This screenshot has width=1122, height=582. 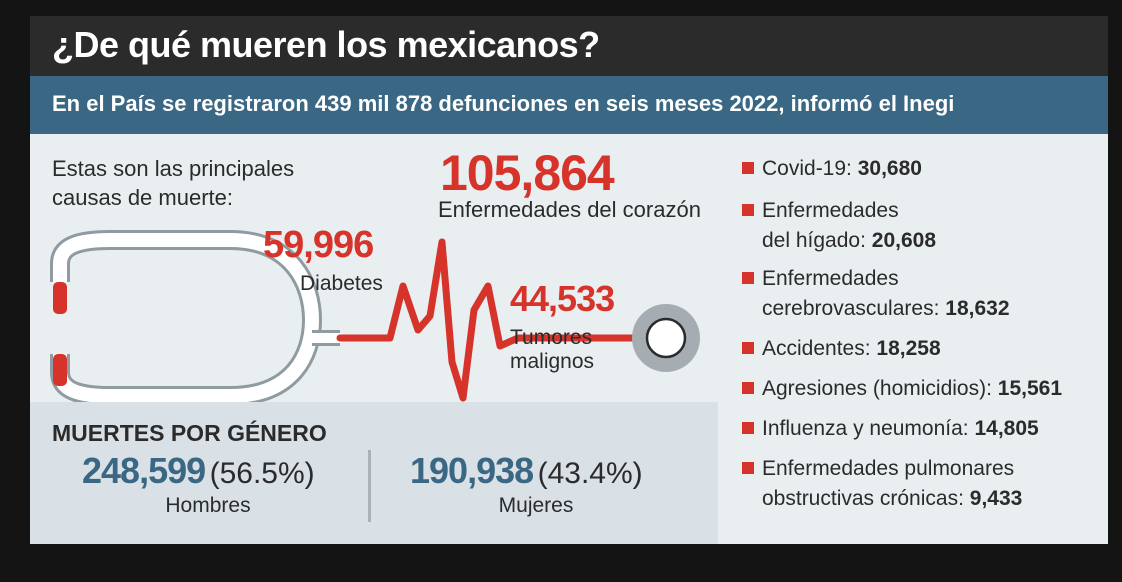 I want to click on men-value: 248,599, so click(x=144, y=470).